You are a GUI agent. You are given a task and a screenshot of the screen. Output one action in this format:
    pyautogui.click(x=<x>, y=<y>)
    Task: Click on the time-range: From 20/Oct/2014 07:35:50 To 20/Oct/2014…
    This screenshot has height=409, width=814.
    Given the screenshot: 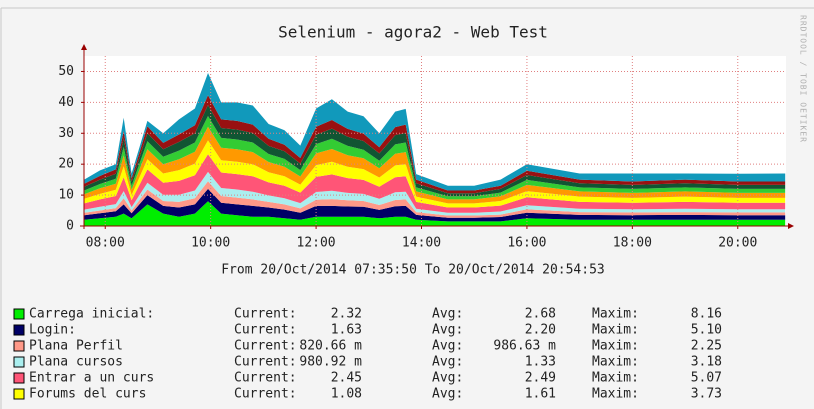 What is the action you would take?
    pyautogui.click(x=413, y=270)
    